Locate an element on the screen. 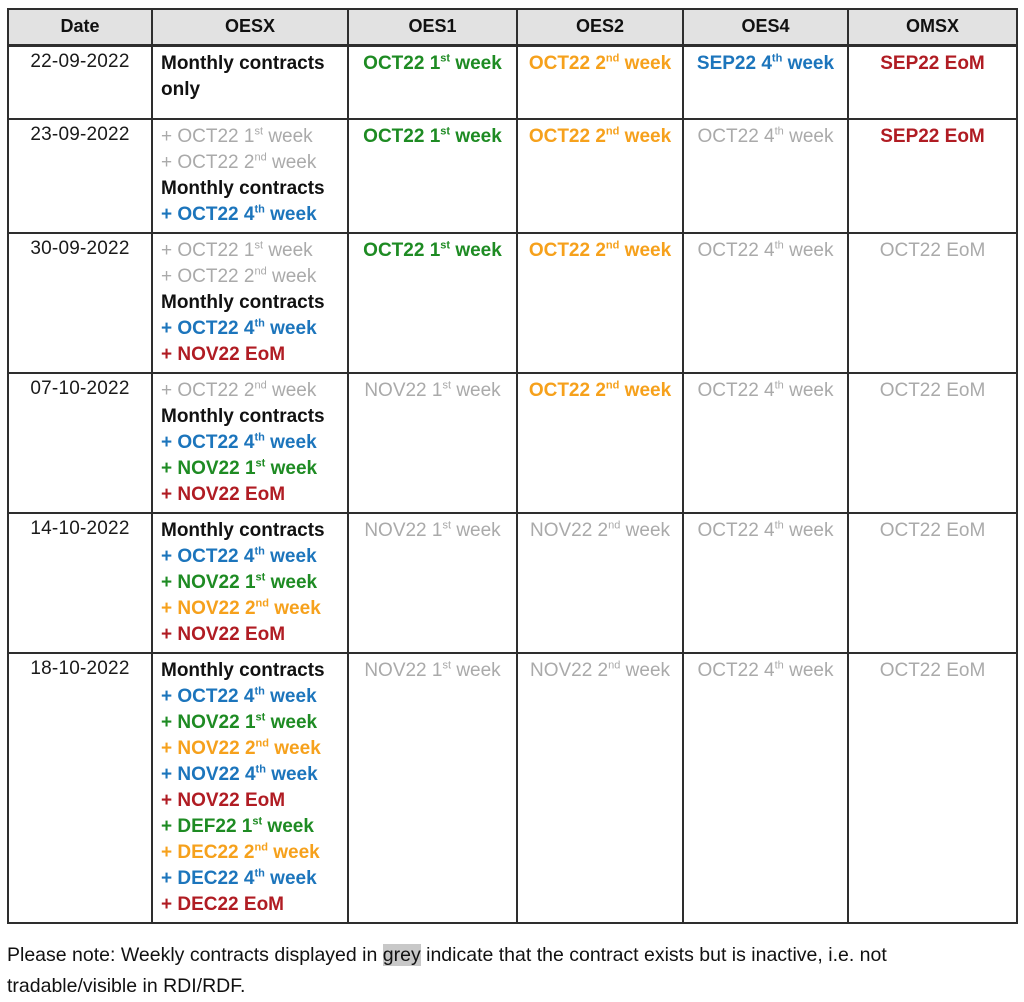 The image size is (1024, 1002). date-cell: 14-10-2022 is located at coordinates (80, 583).